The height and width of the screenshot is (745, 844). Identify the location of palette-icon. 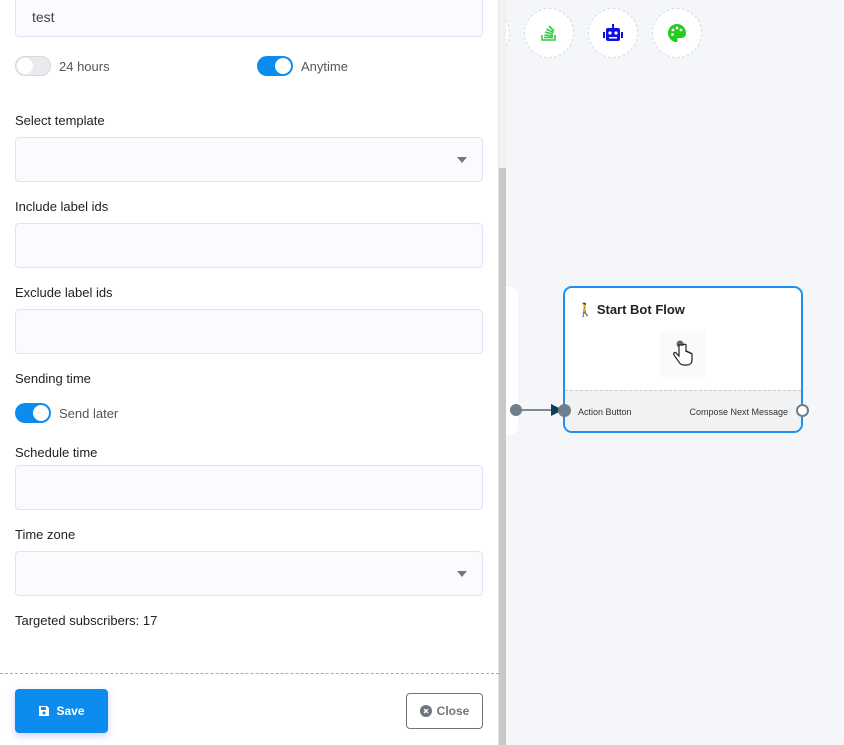
(677, 33).